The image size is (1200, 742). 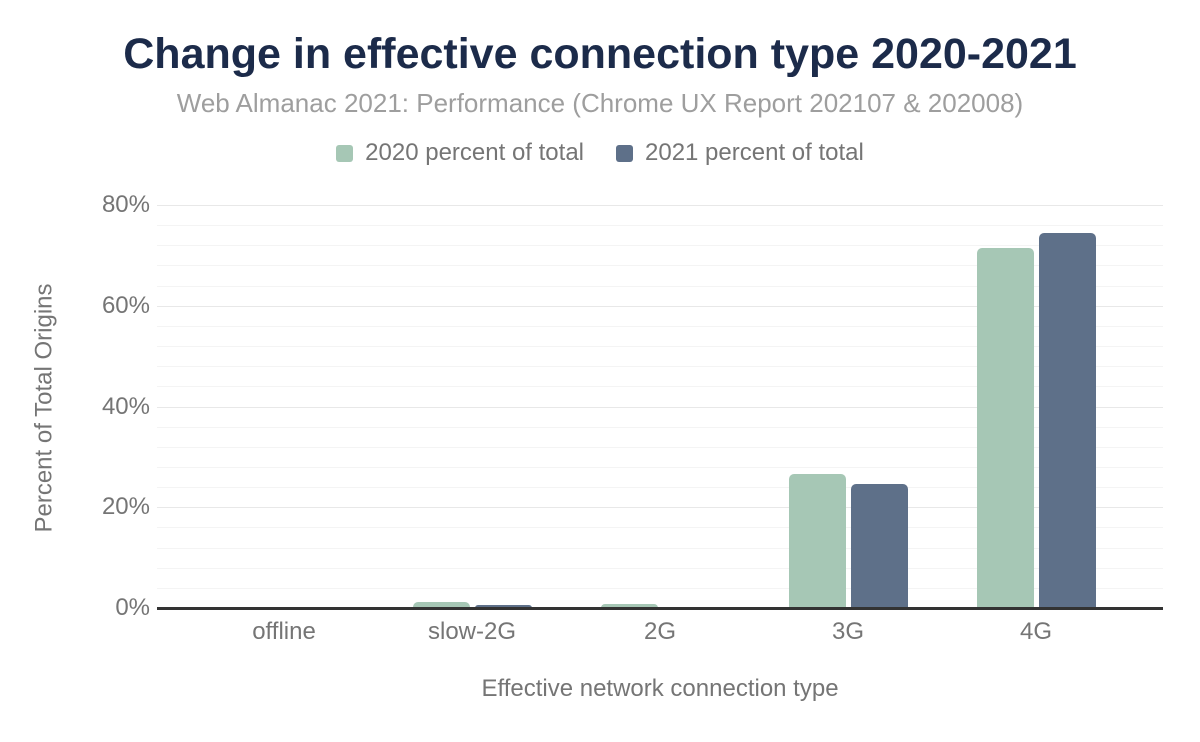 What do you see at coordinates (879, 545) in the screenshot?
I see `bar-2021-3G` at bounding box center [879, 545].